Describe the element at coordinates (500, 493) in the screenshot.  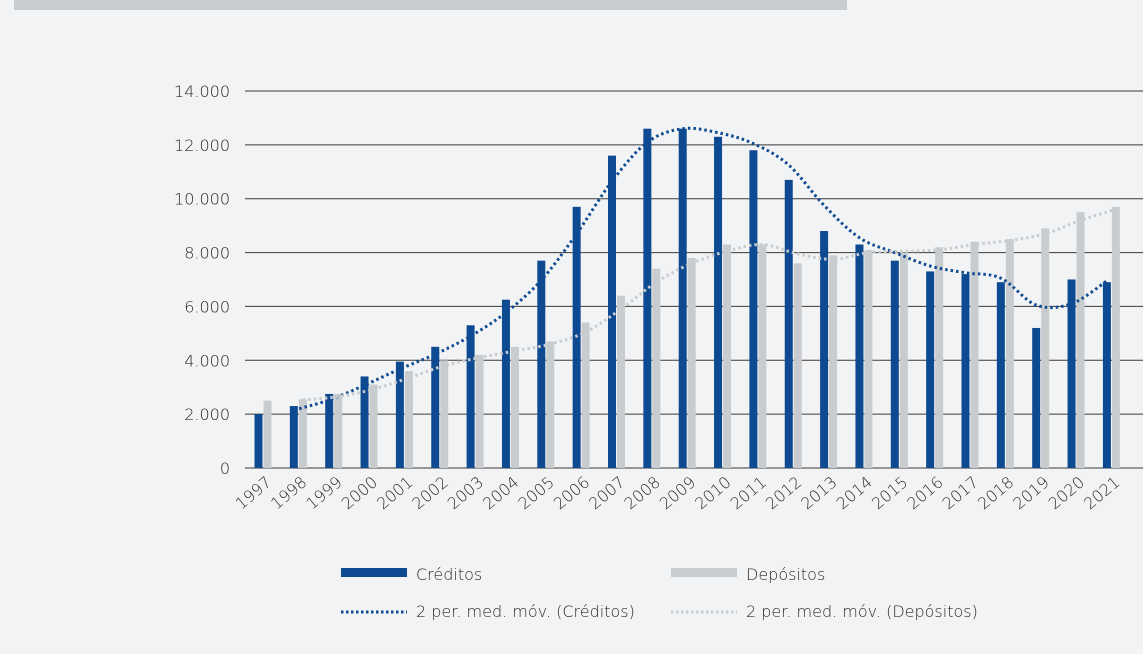
I see `x-tick-label-2004: 2004` at that location.